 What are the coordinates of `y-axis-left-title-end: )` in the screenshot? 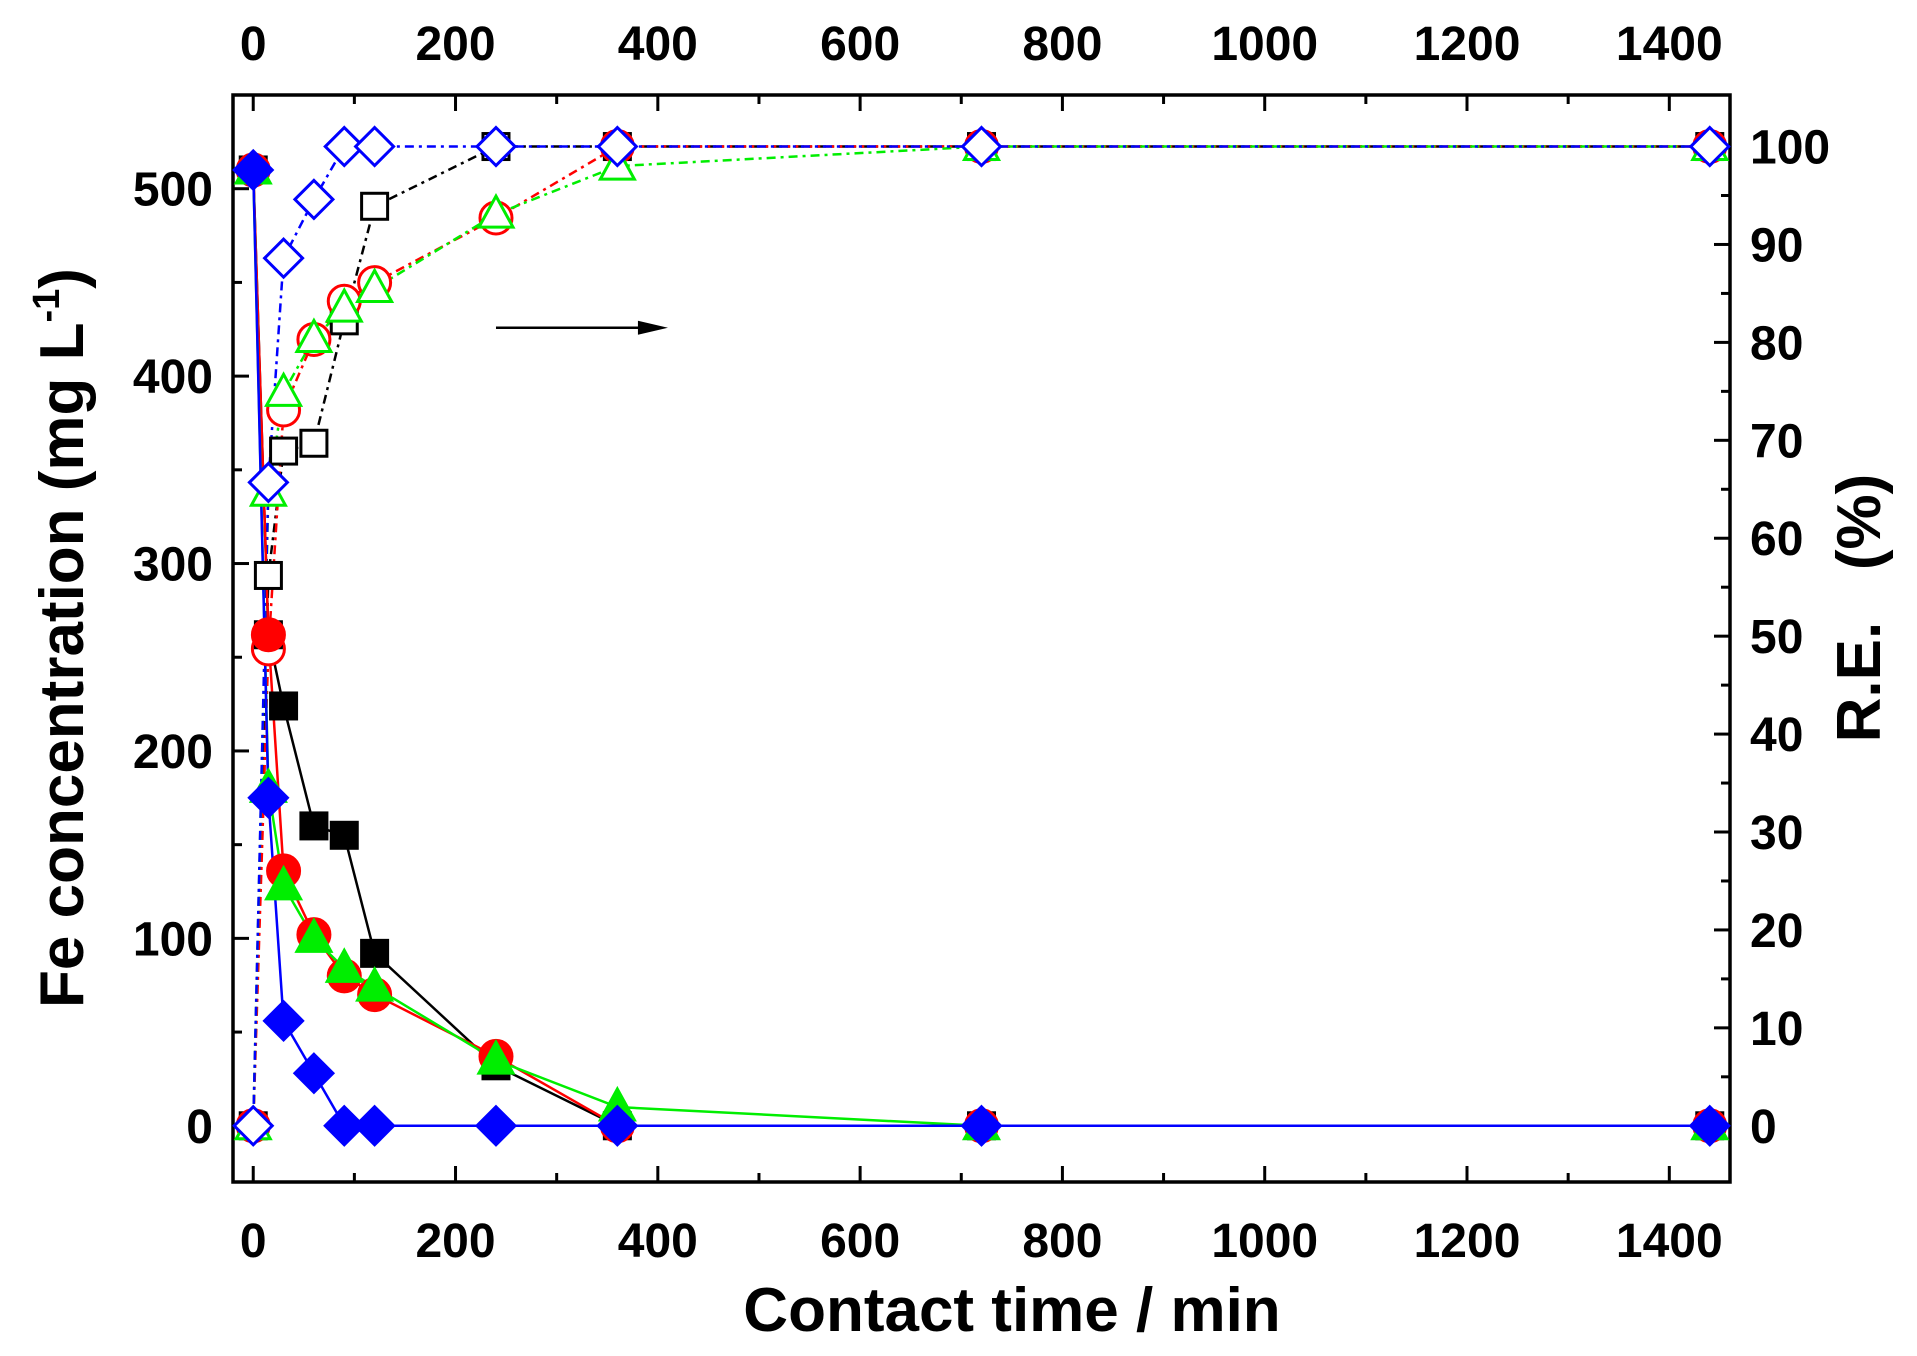 It's located at (62, 278).